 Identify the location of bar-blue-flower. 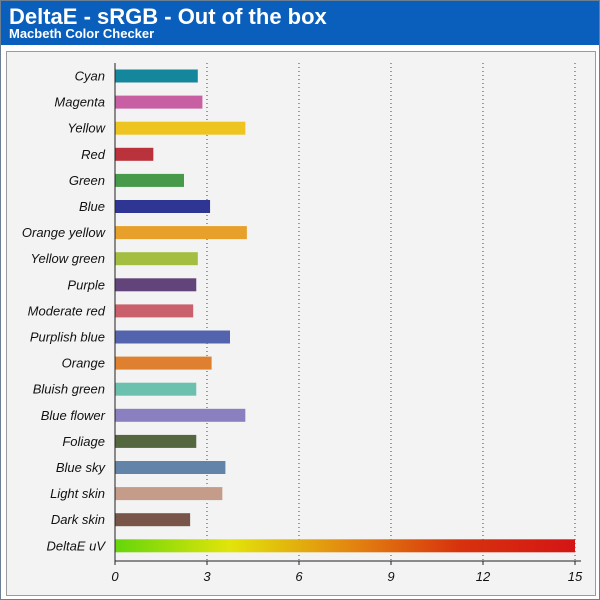
(180, 415).